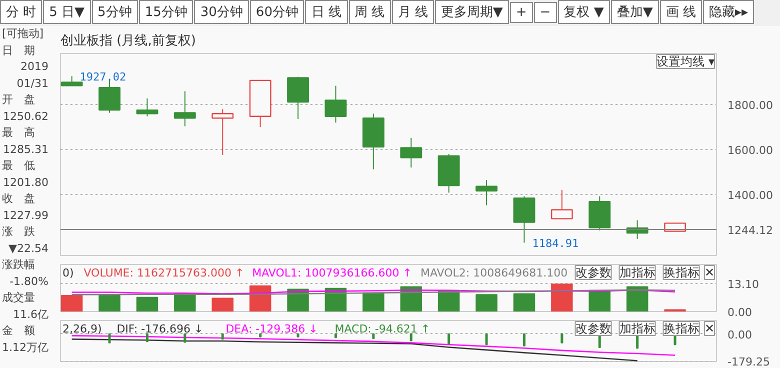 The image size is (780, 368). I want to click on y-tick-label: 13.10, so click(743, 285).